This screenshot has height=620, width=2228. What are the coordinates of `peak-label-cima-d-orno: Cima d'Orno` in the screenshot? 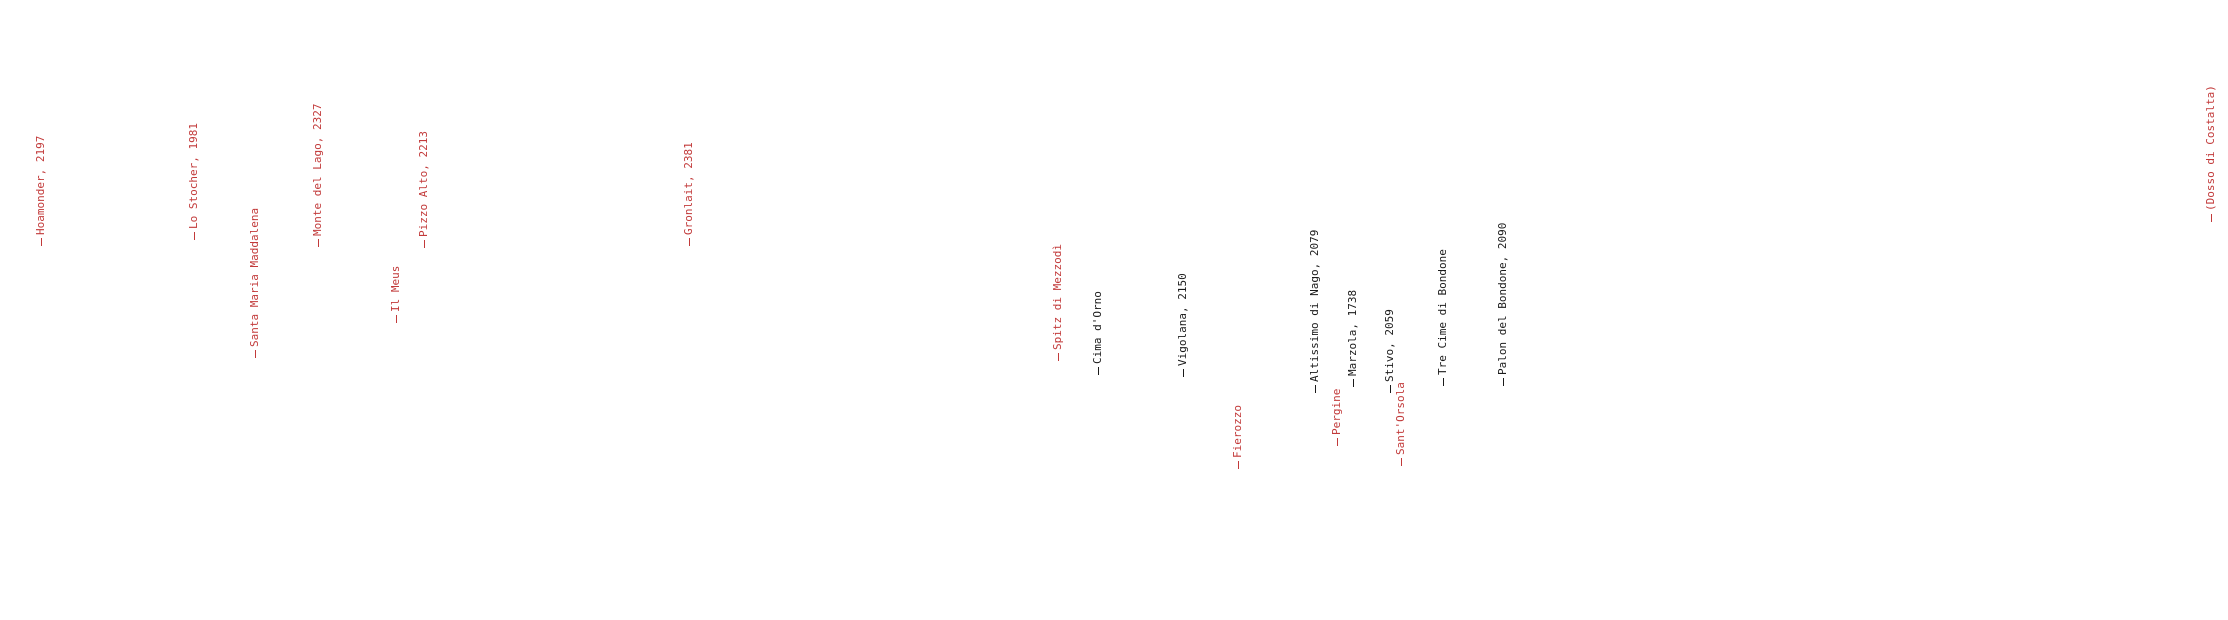 It's located at (1097, 333).